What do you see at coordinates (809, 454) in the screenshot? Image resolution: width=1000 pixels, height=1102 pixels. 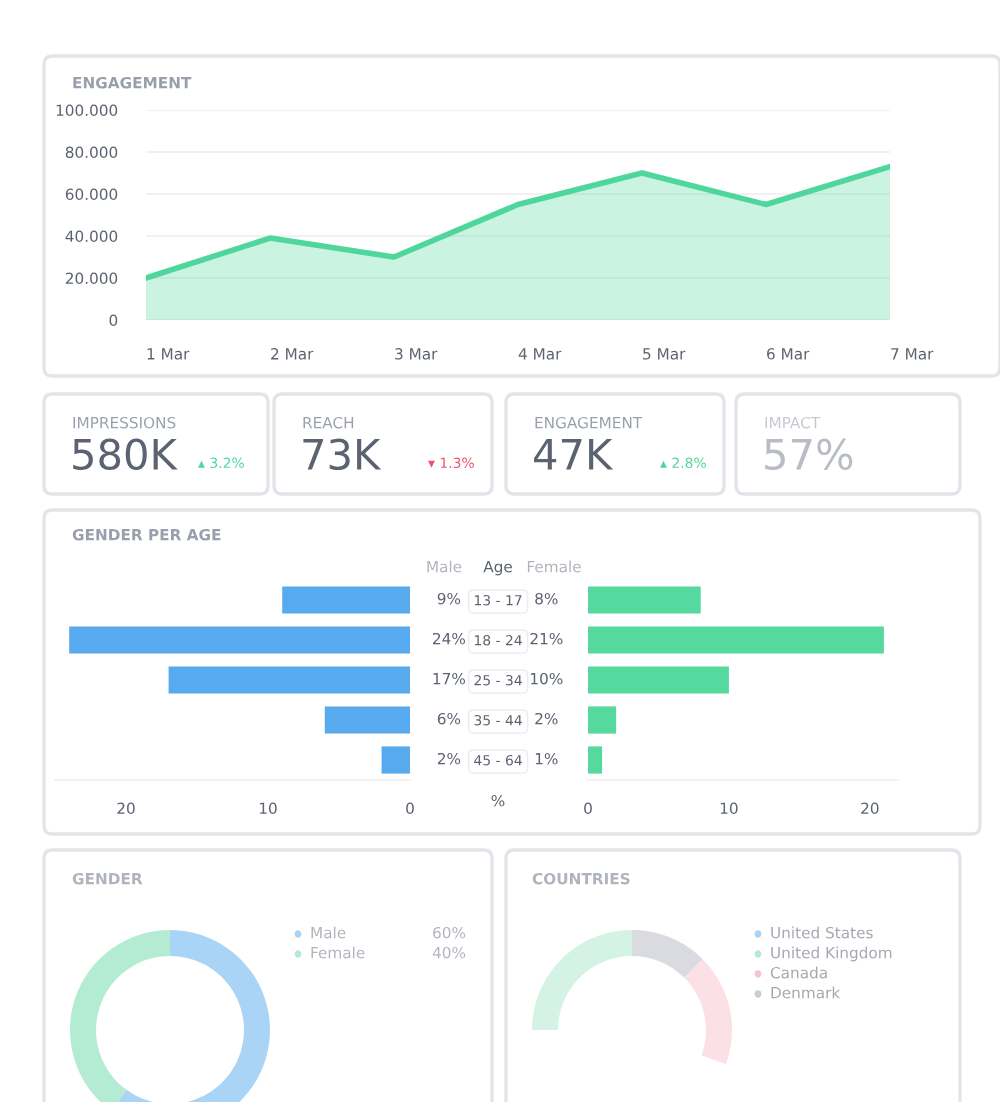 I see `text: 57%` at bounding box center [809, 454].